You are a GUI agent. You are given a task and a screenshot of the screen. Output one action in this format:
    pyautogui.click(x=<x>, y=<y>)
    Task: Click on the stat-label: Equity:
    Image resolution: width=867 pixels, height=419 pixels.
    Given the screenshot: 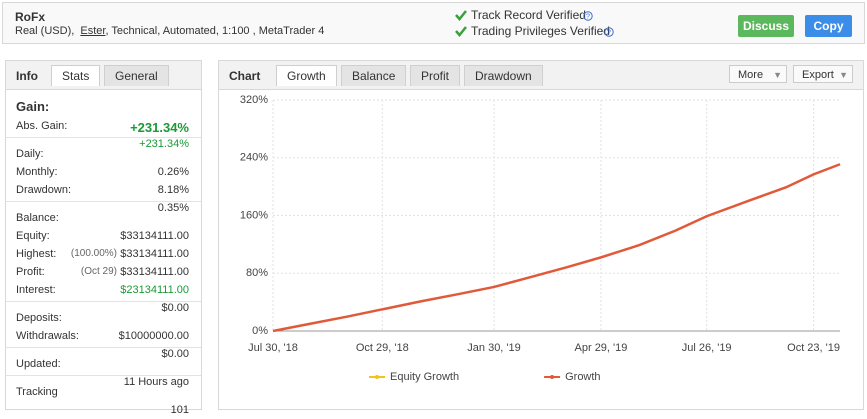 What is the action you would take?
    pyautogui.click(x=33, y=236)
    